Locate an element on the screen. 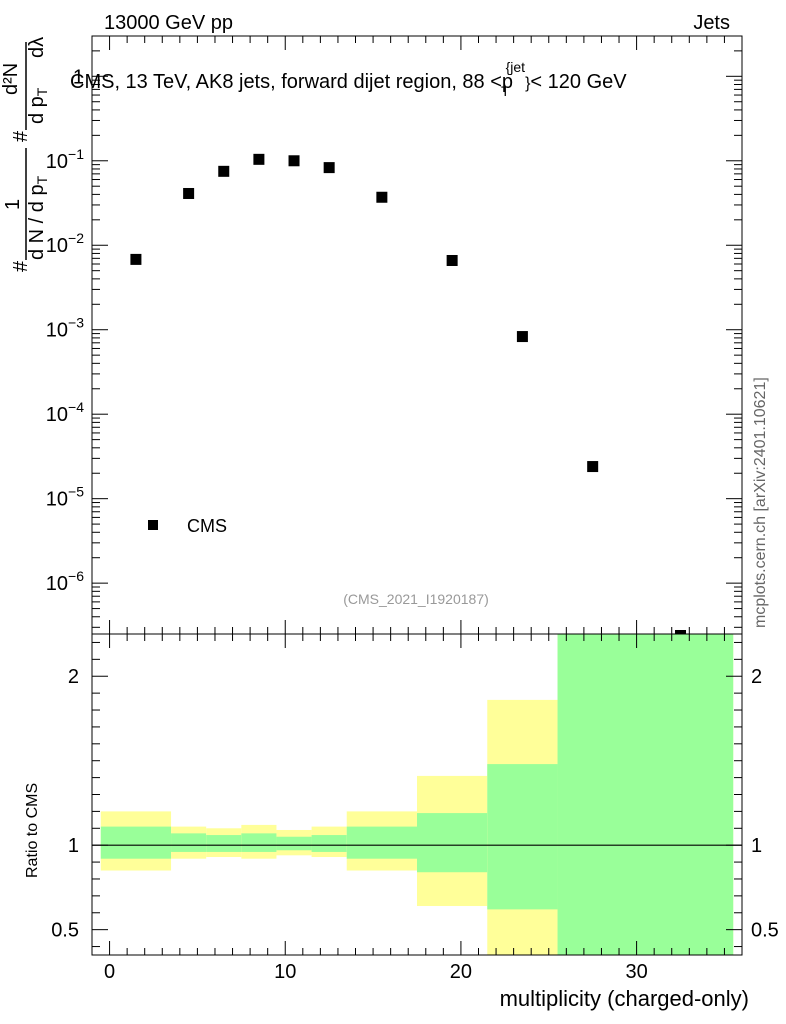 The image size is (786, 1024). y-tick-label-exponent: −5 is located at coordinates (76, 492).